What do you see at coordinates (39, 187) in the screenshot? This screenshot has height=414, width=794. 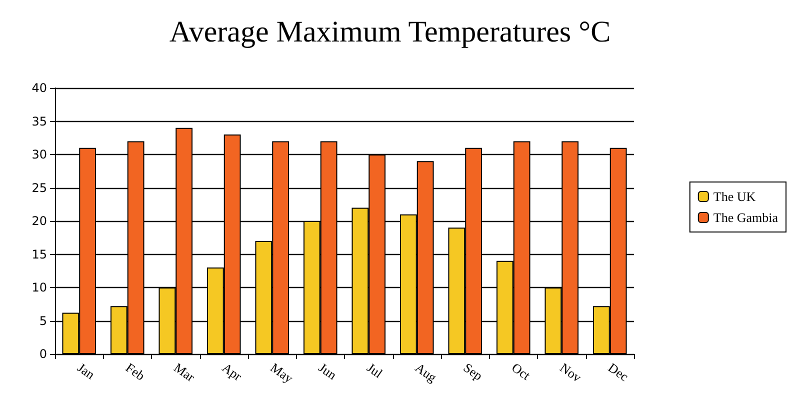 I see `y-tick-label: 25` at bounding box center [39, 187].